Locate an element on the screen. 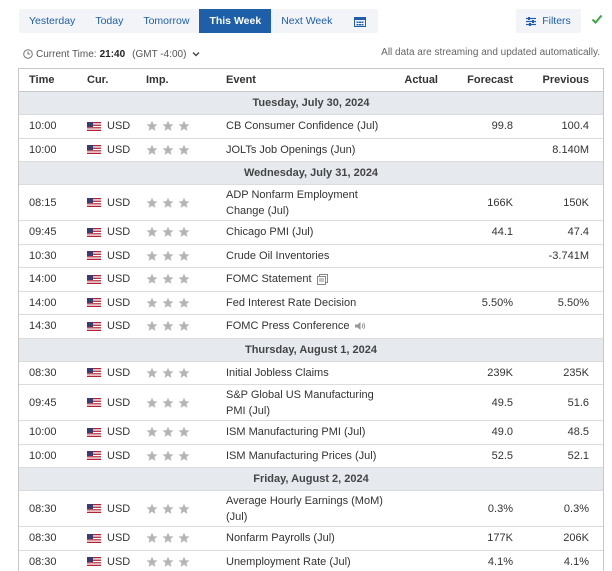  event-name: CB Consumer Confidence (Jul) is located at coordinates (302, 126).